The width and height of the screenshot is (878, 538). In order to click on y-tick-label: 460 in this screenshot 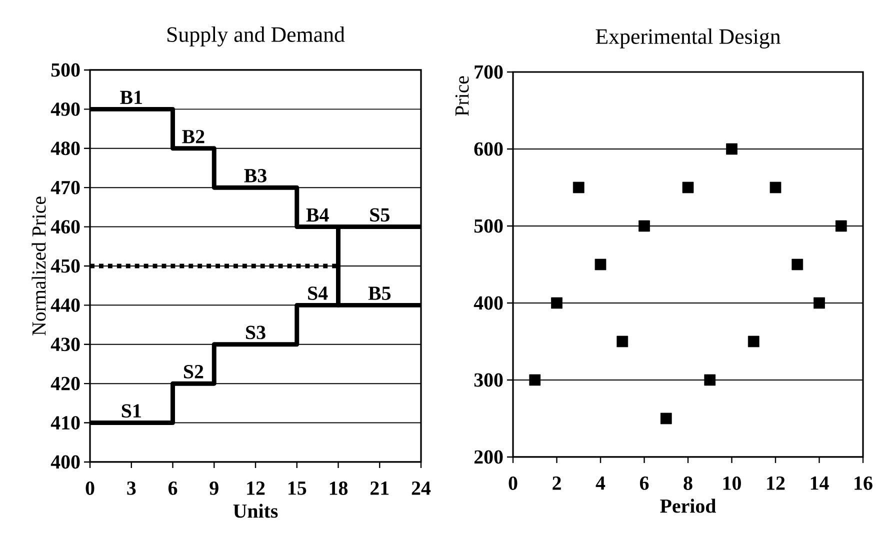, I will do `click(65, 227)`.